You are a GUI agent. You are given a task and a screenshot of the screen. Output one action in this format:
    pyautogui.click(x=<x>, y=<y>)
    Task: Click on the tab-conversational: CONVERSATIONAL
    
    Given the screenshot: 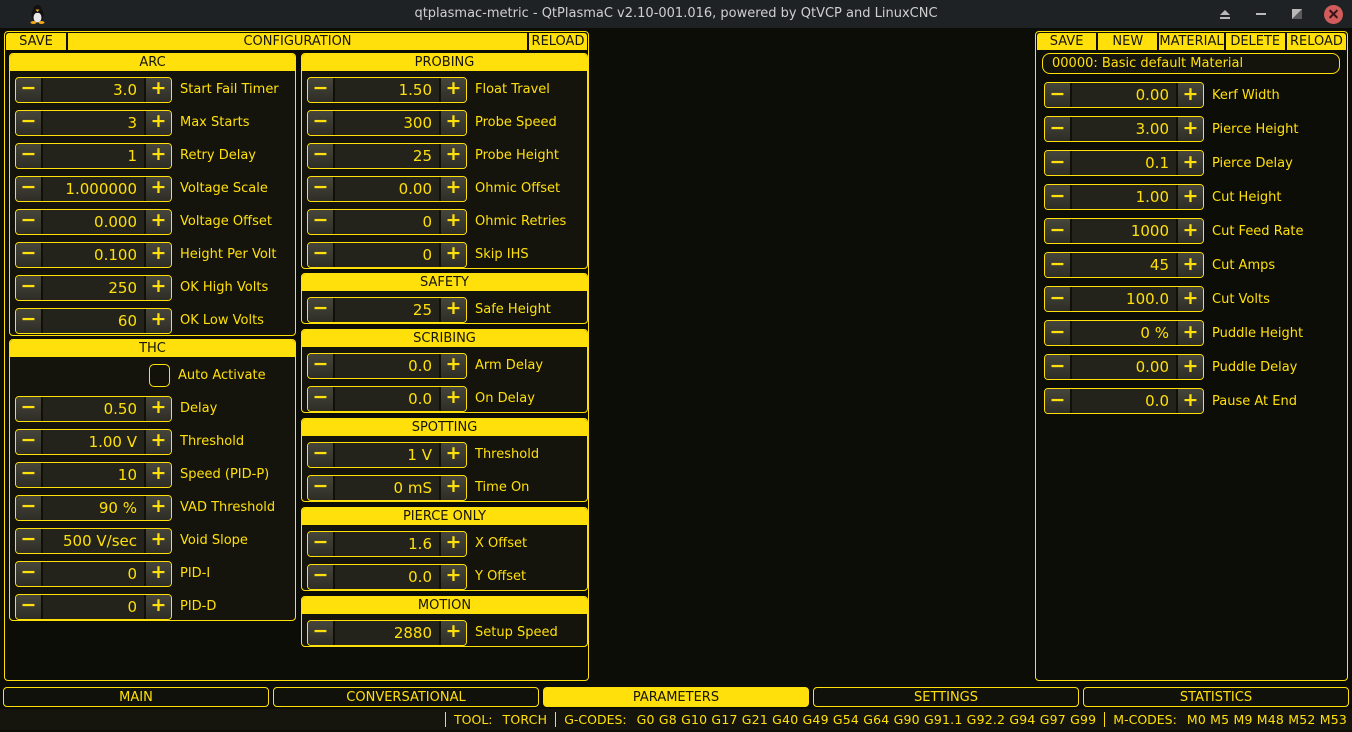 What is the action you would take?
    pyautogui.click(x=406, y=697)
    